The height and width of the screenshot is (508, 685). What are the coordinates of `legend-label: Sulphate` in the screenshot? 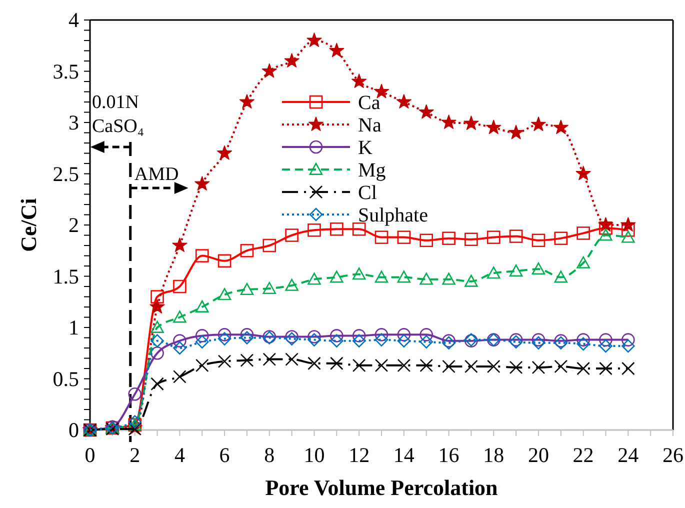 It's located at (393, 215).